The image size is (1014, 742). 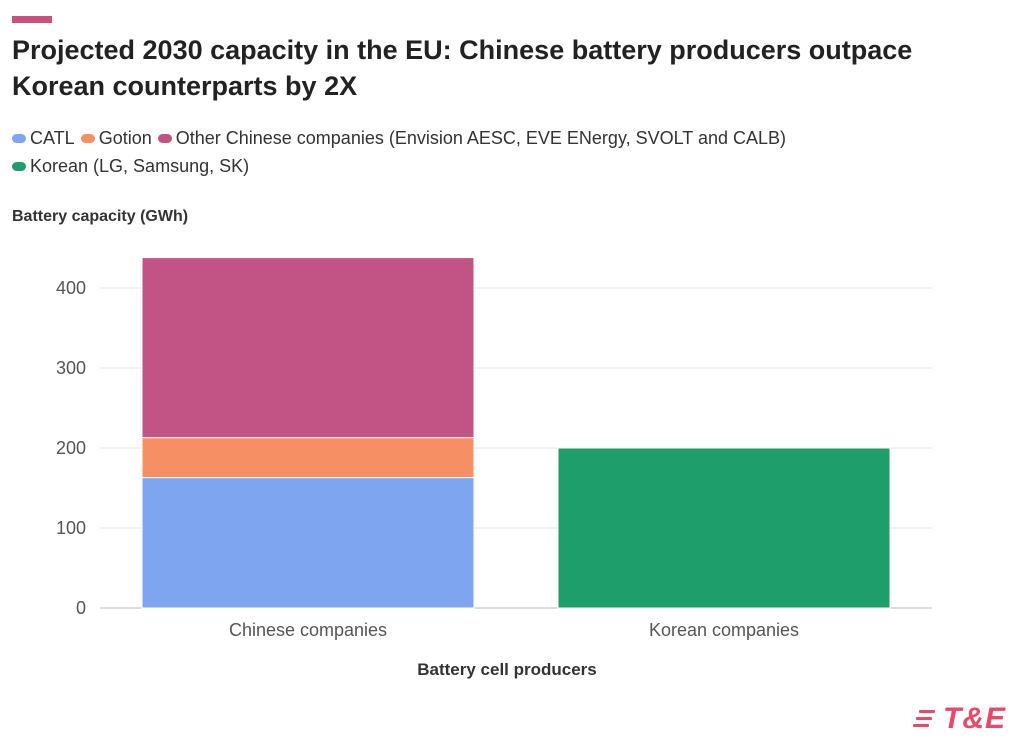 I want to click on te-logo: T&E, so click(x=959, y=719).